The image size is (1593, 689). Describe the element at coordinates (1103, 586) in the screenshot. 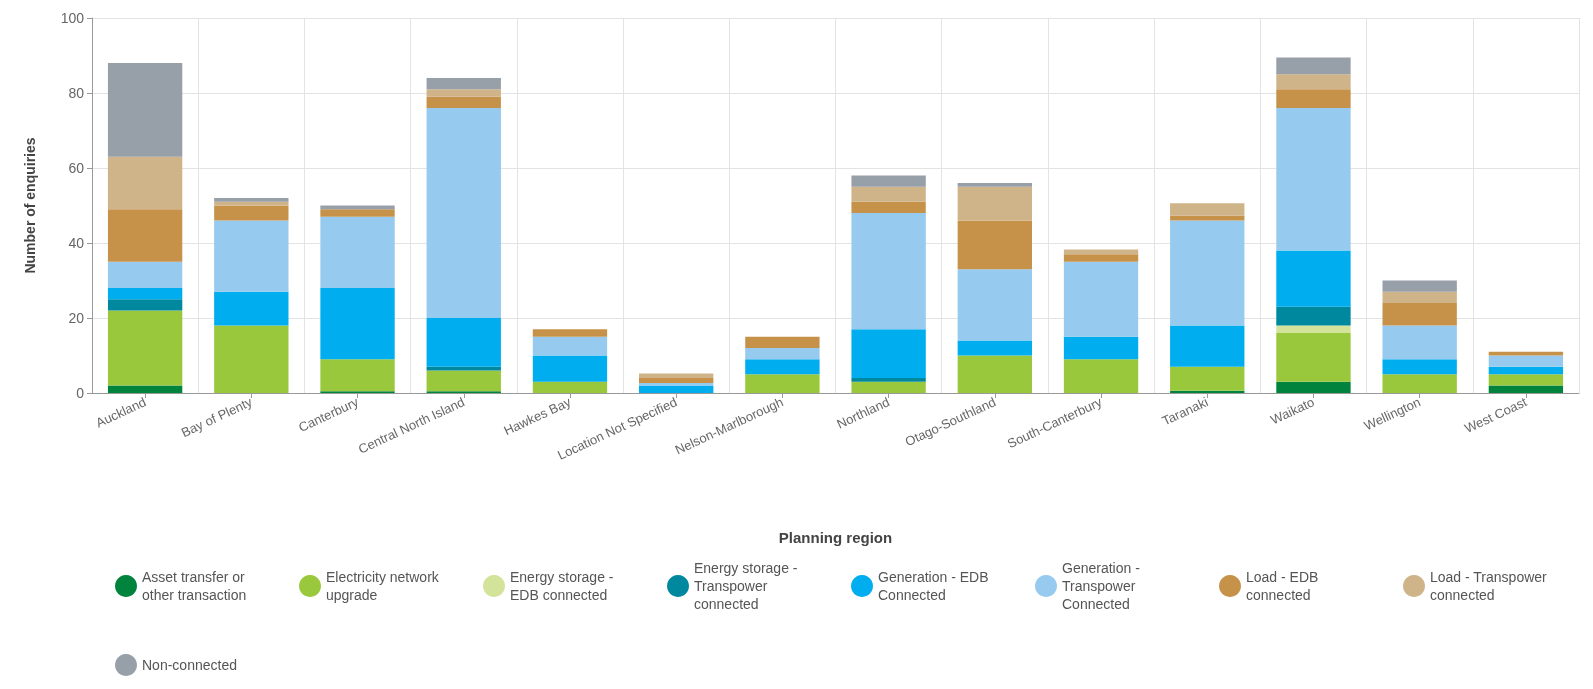

I see `legend-label: Generation - Transpower Connected` at that location.